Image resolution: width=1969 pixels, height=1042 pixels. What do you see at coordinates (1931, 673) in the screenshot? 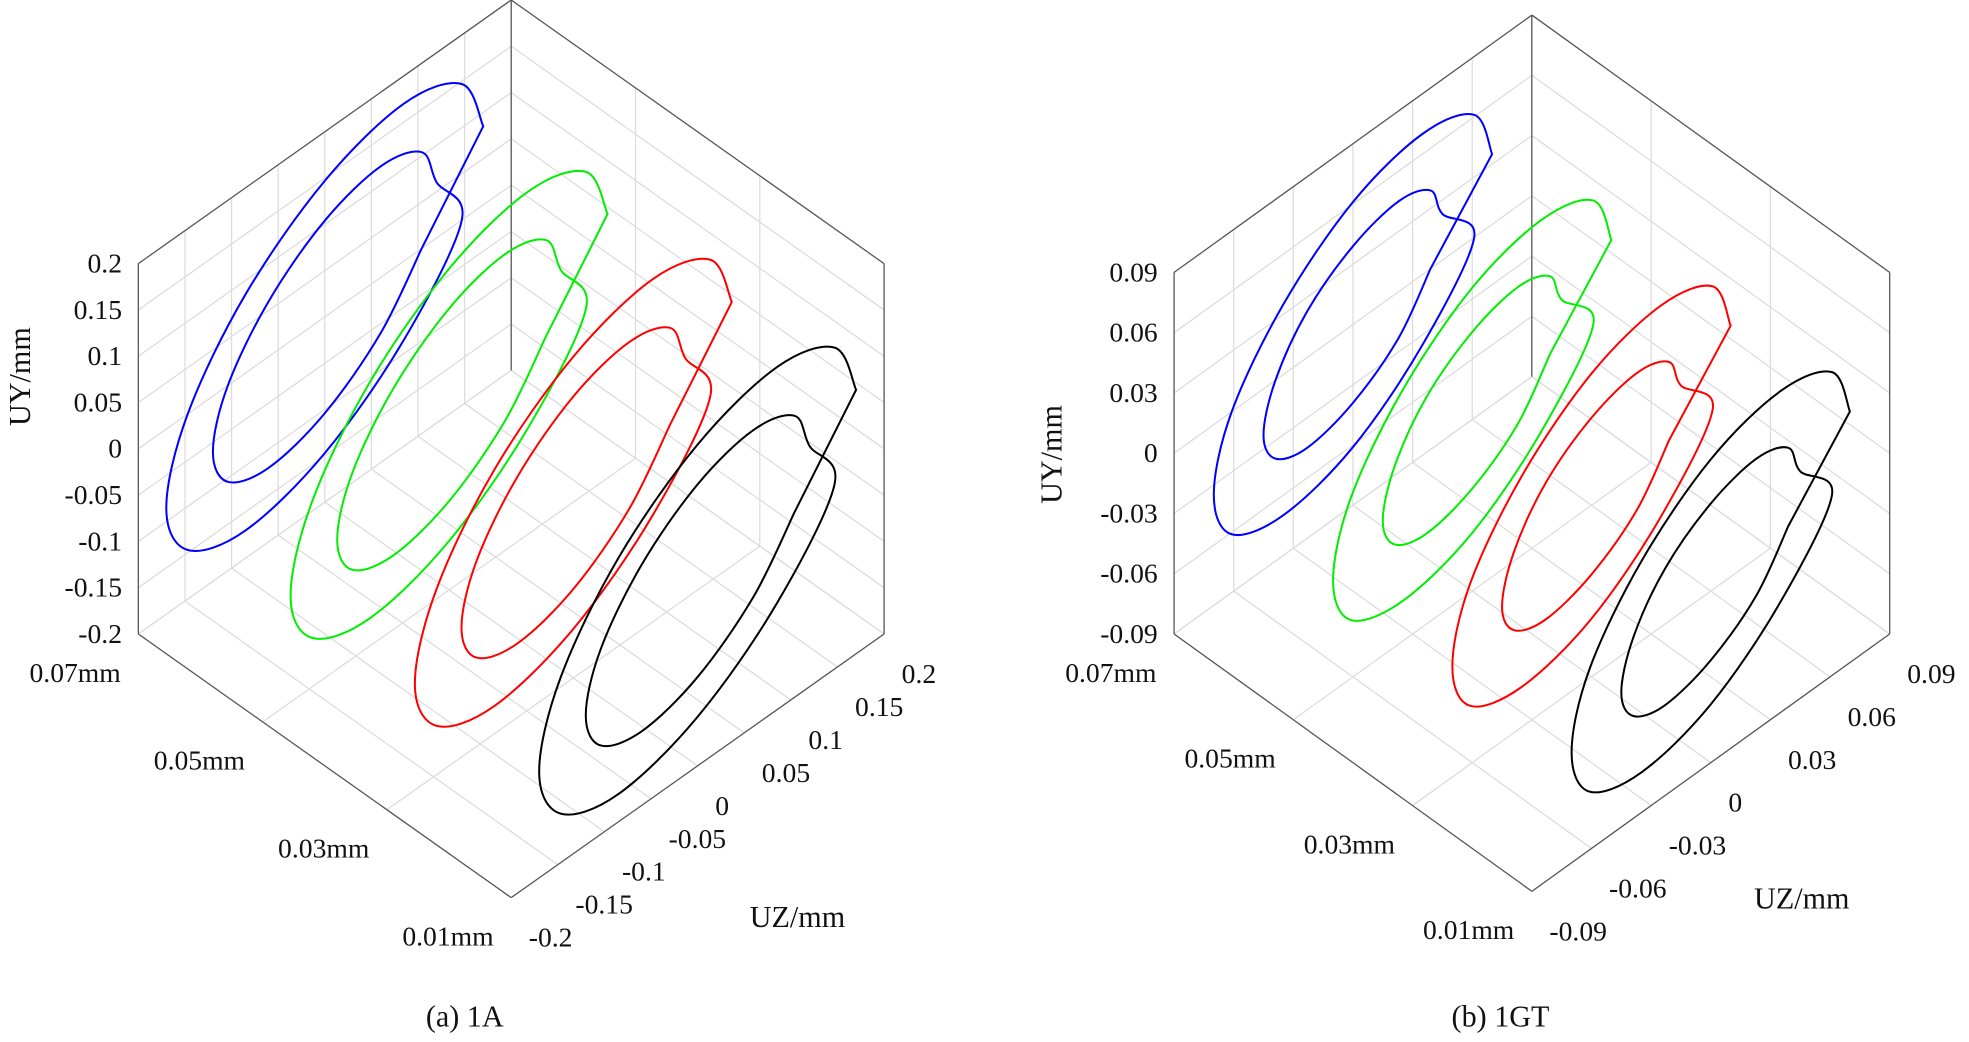
I see `z-tick-label: 0.09` at bounding box center [1931, 673].